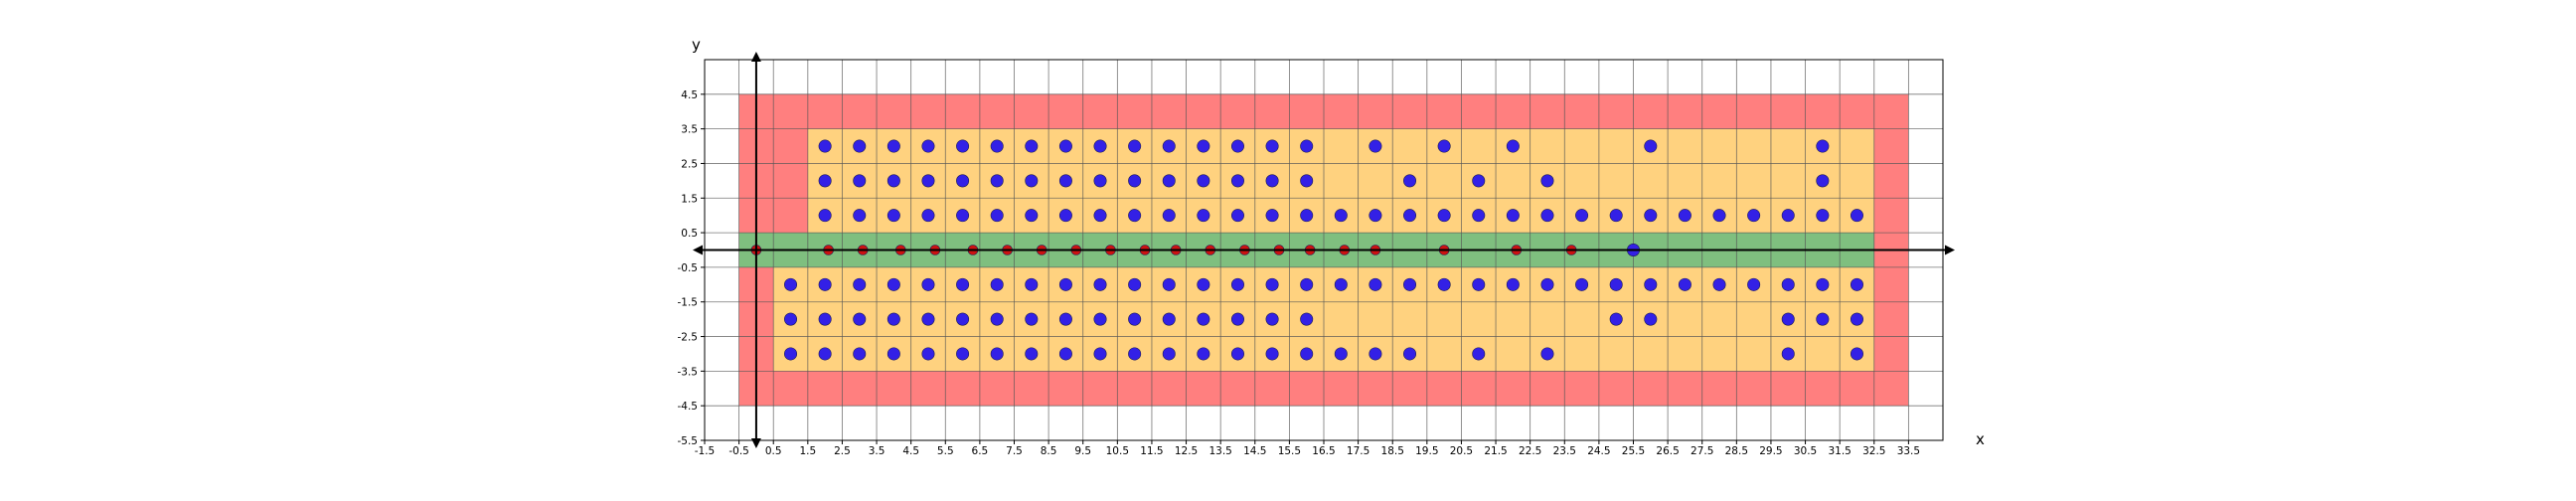 This screenshot has width=2576, height=501. What do you see at coordinates (689, 199) in the screenshot?
I see `y-tick-label: 1.5` at bounding box center [689, 199].